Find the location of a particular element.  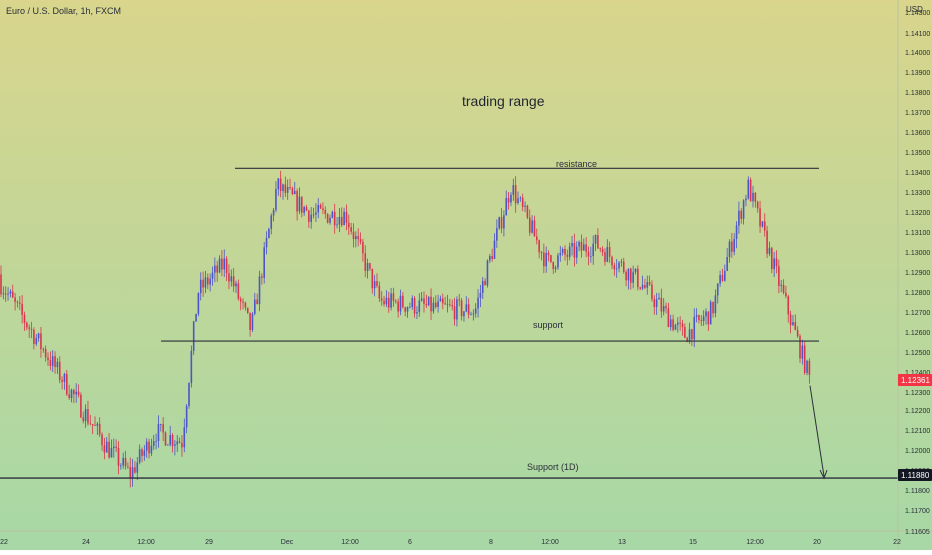

support-1d-label: Support (1D) is located at coordinates (553, 467).